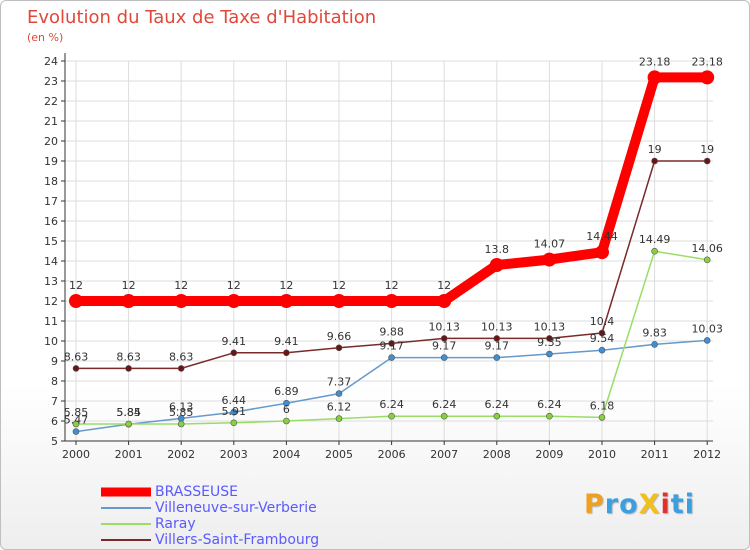 This screenshot has width=750, height=550. What do you see at coordinates (497, 249) in the screenshot?
I see `data-label: 13.8` at bounding box center [497, 249].